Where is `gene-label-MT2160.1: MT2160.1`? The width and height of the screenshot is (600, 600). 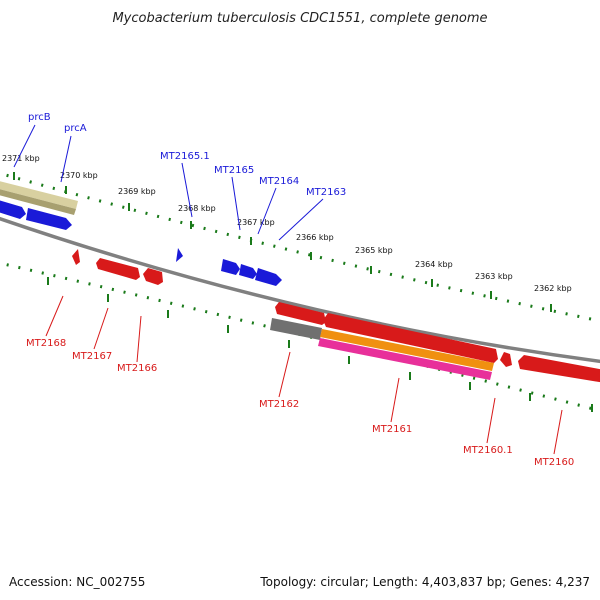 gene-label-MT2160.1: MT2160.1 is located at coordinates (488, 450).